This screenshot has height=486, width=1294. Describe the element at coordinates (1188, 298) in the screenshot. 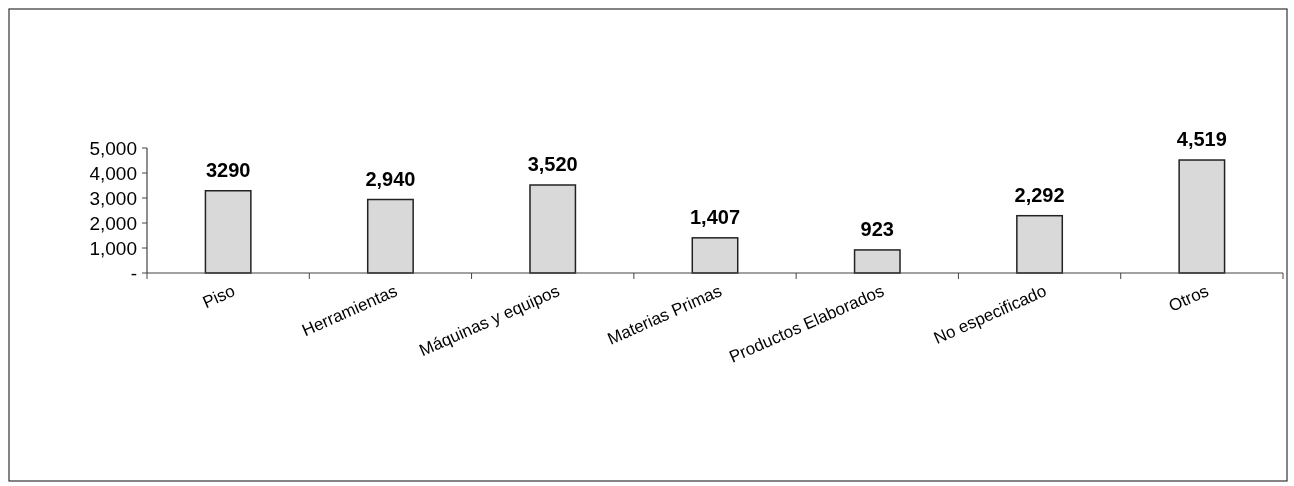

I see `x-tick-label: Otros` at that location.